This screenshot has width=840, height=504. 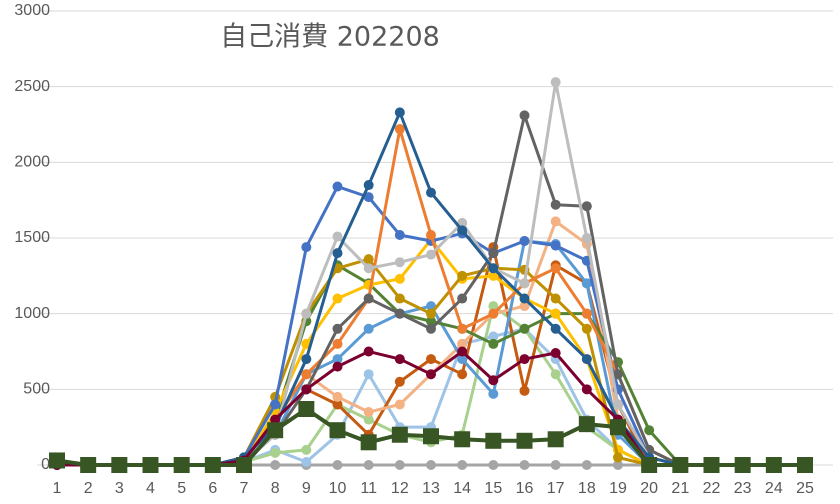 What do you see at coordinates (525, 488) in the screenshot?
I see `x-tick-label: 16` at bounding box center [525, 488].